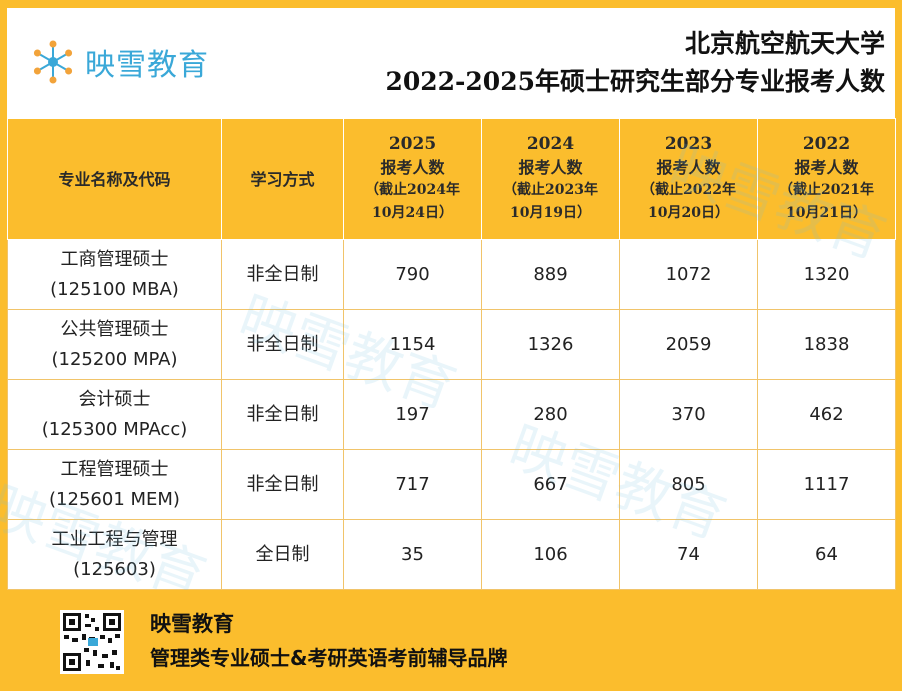 This screenshot has height=691, width=902. I want to click on major-name: 工商管理硕士, so click(114, 259).